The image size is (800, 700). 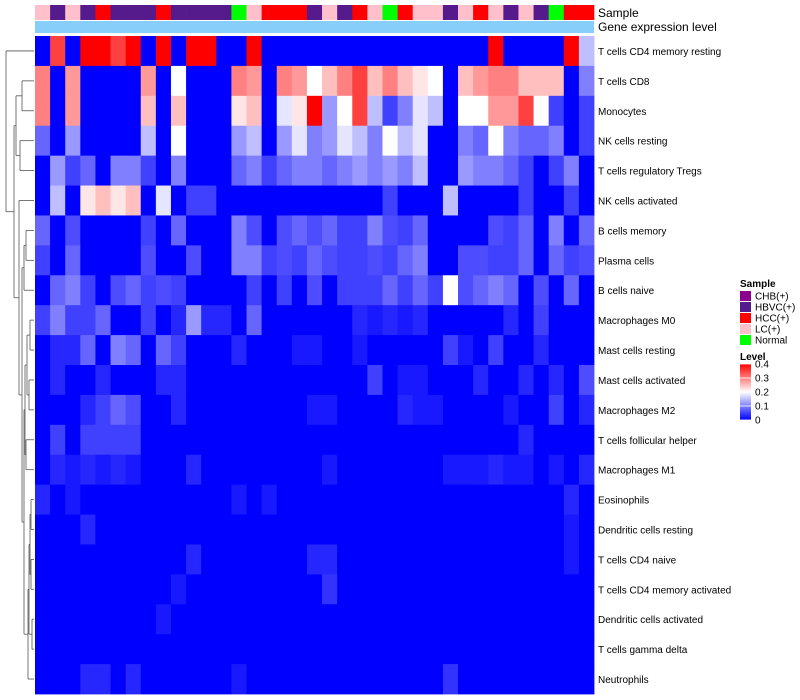 I want to click on row-label: Eosinophils, so click(x=623, y=501).